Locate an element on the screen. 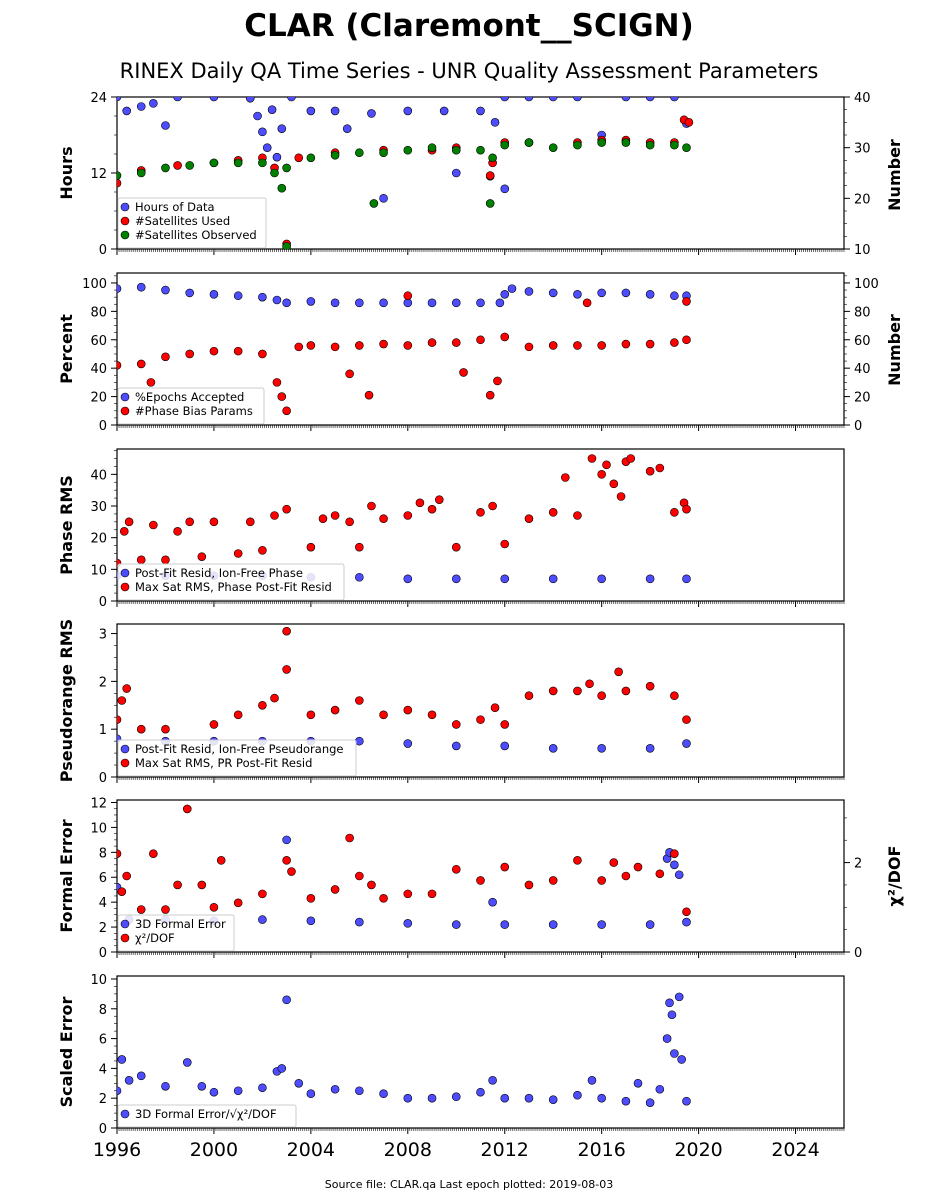 This screenshot has height=1200, width=937. y-right-axis-label: Number is located at coordinates (894, 175).